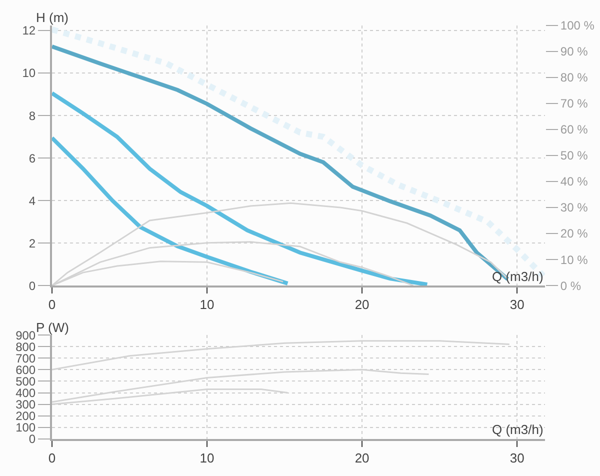  Describe the element at coordinates (574, 233) in the screenshot. I see `y2-tick-label: 20 %` at that location.